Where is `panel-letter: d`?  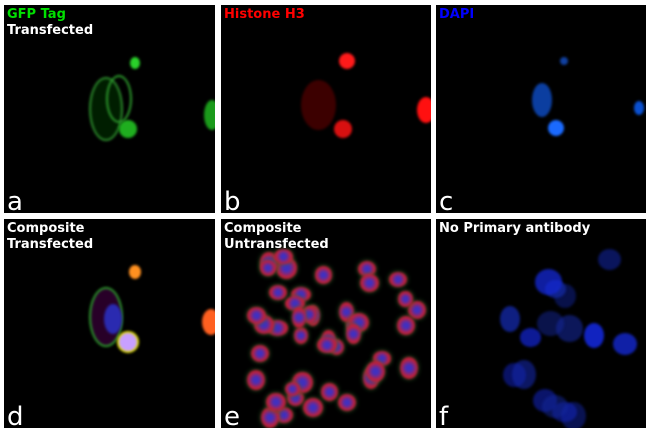
panel-letter: d is located at coordinates (15, 415).